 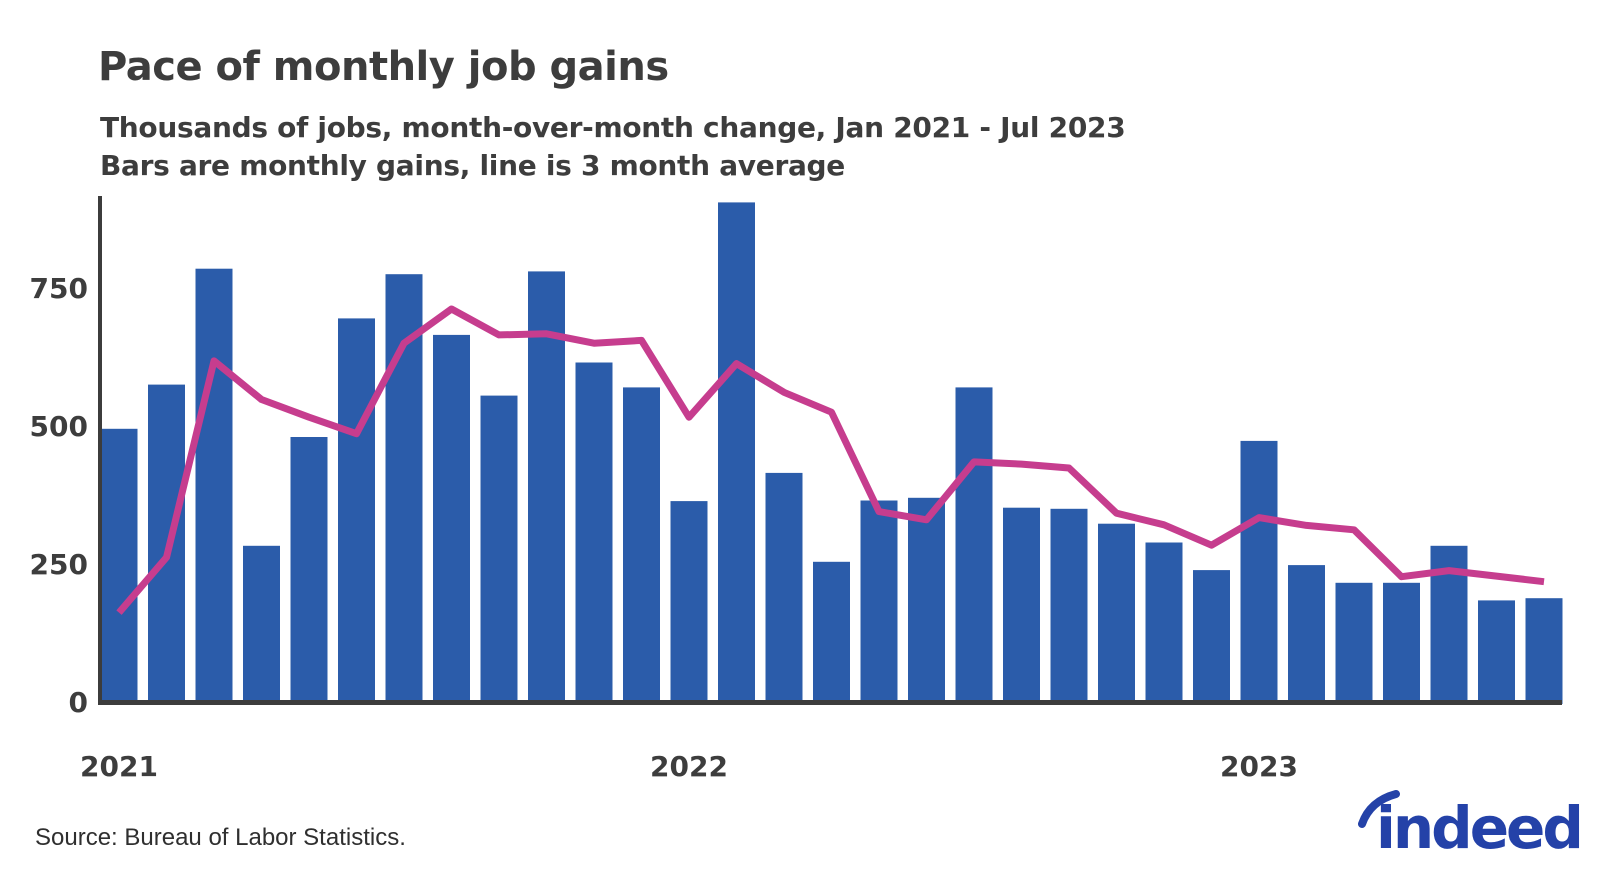 I want to click on bar-sep-2022, so click(x=1069, y=606).